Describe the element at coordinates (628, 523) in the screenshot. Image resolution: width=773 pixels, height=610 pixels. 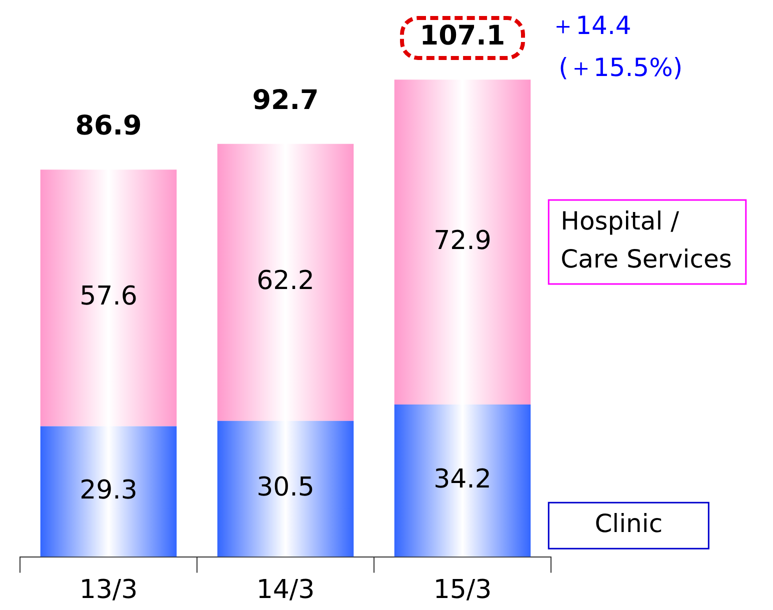
I see `text: Clinic` at that location.